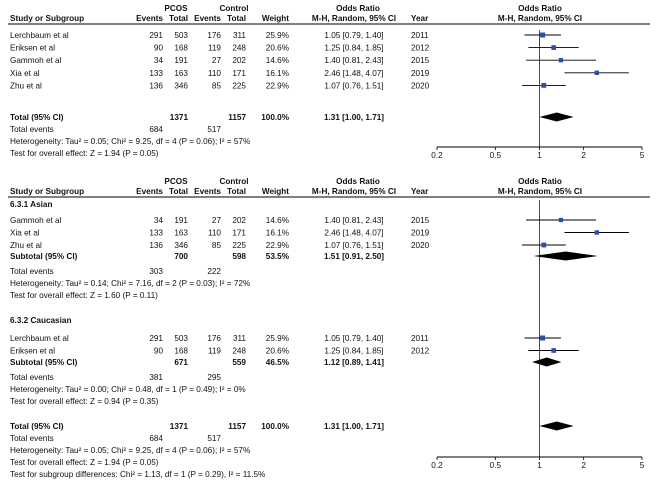  What do you see at coordinates (353, 35) in the screenshot?
I see `or-ci-value: 1.05 [0.79, 1.40]` at bounding box center [353, 35].